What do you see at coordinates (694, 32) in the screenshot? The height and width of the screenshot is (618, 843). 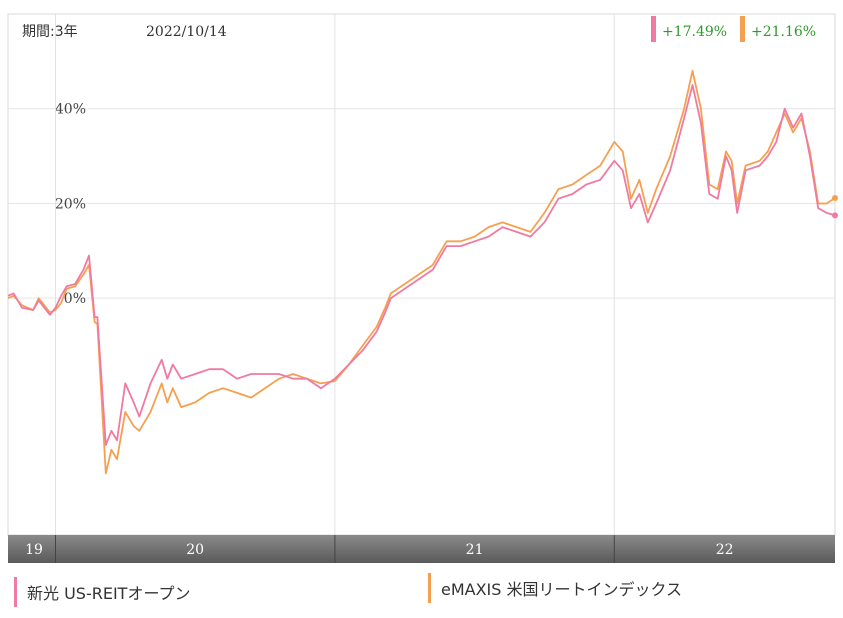 I see `badge-value: +17.49%` at bounding box center [694, 32].